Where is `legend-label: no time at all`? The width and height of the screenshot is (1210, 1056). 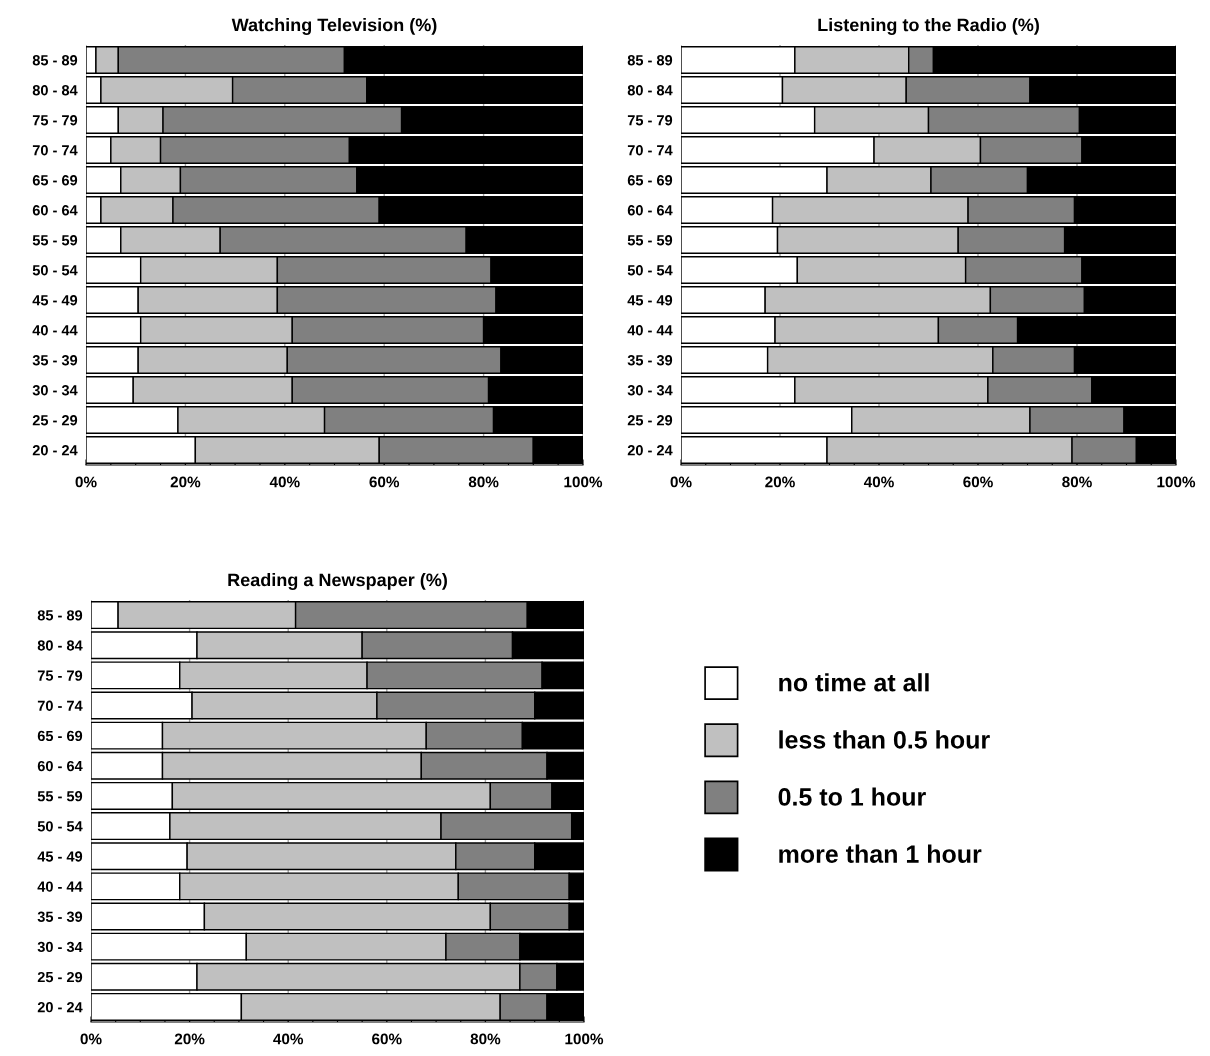 legend-label: no time at all is located at coordinates (854, 682).